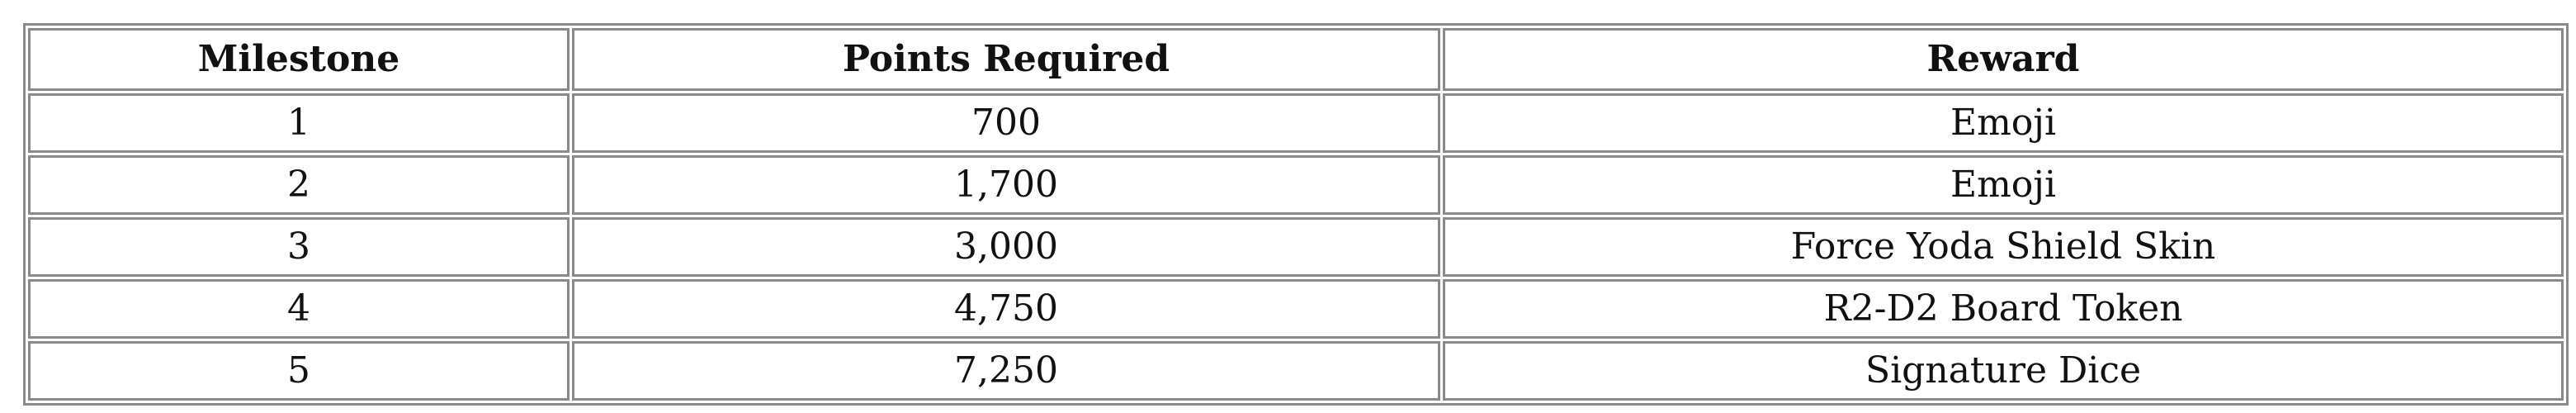 This screenshot has width=2576, height=413. What do you see at coordinates (299, 309) in the screenshot?
I see `milestone-cell: 4` at bounding box center [299, 309].